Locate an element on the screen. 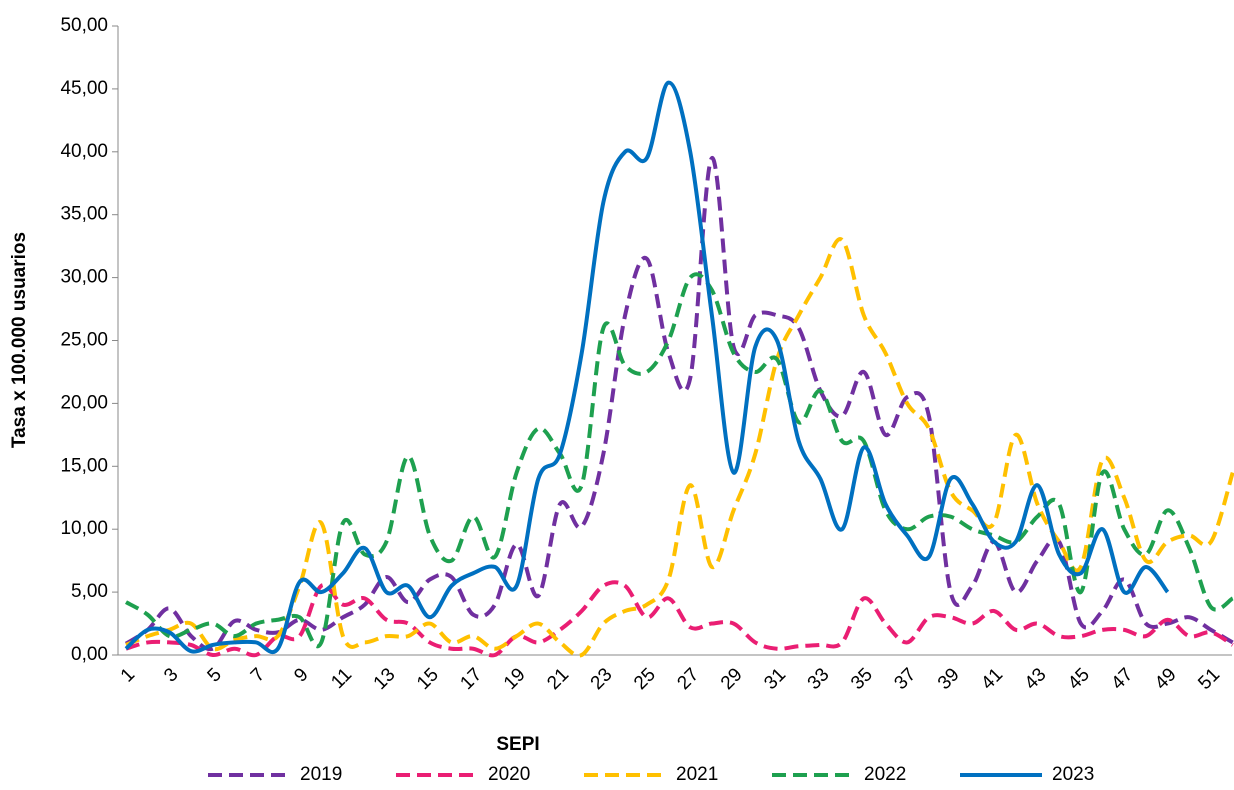  y-tick-label: 45,00 is located at coordinates (84, 88).